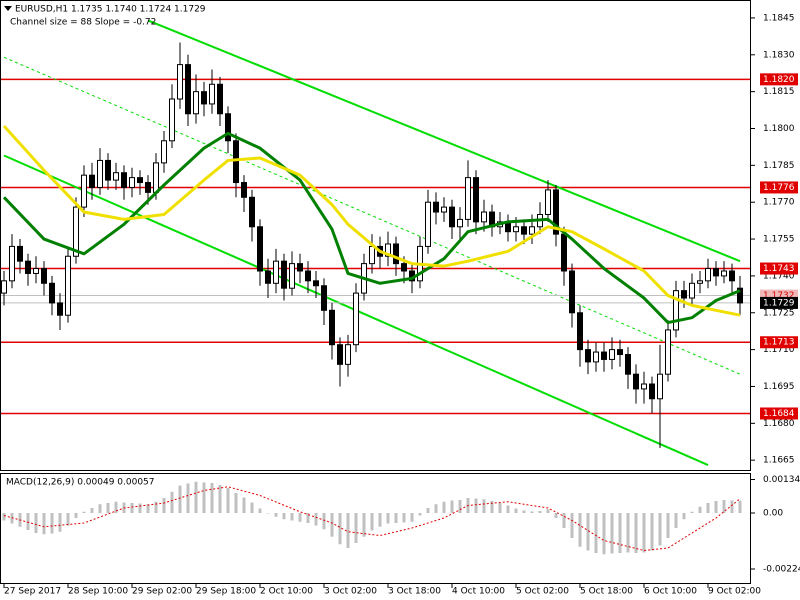 The image size is (800, 600). Describe the element at coordinates (8, 8) in the screenshot. I see `menu-icon` at that location.